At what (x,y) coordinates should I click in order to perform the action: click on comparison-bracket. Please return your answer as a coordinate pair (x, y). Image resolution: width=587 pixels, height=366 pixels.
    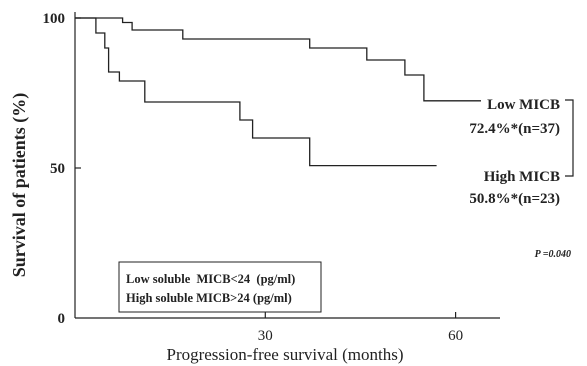
    Looking at the image, I should click on (569, 138).